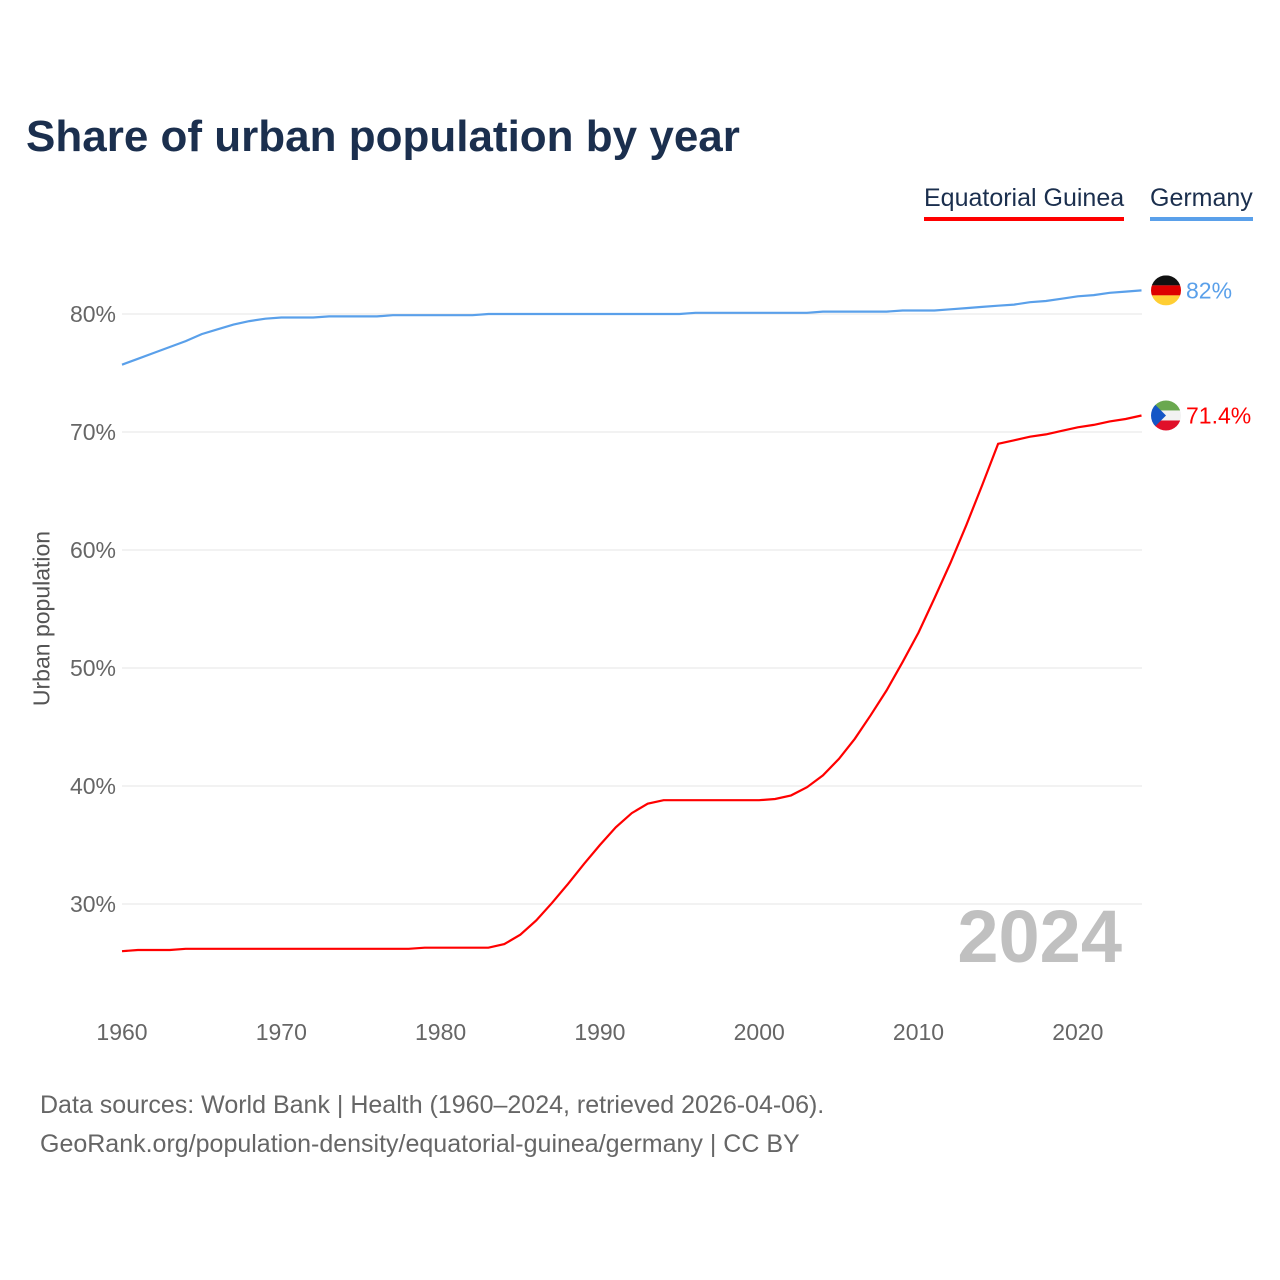 The width and height of the screenshot is (1280, 1280). What do you see at coordinates (281, 1032) in the screenshot?
I see `x-tick-label: 1970` at bounding box center [281, 1032].